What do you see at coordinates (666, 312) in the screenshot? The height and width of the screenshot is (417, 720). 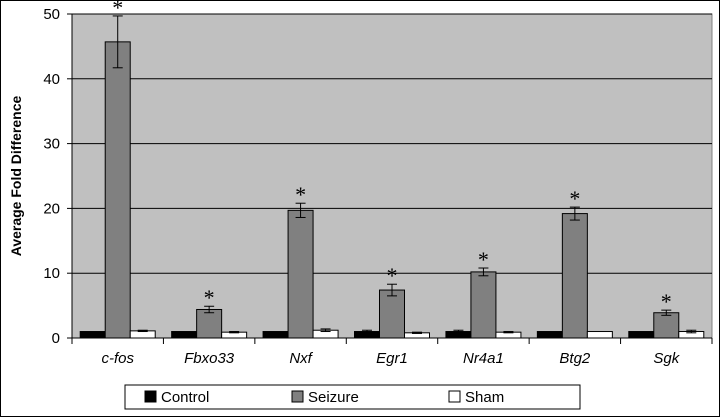 I see `error-bar-seizure-sgk` at bounding box center [666, 312].